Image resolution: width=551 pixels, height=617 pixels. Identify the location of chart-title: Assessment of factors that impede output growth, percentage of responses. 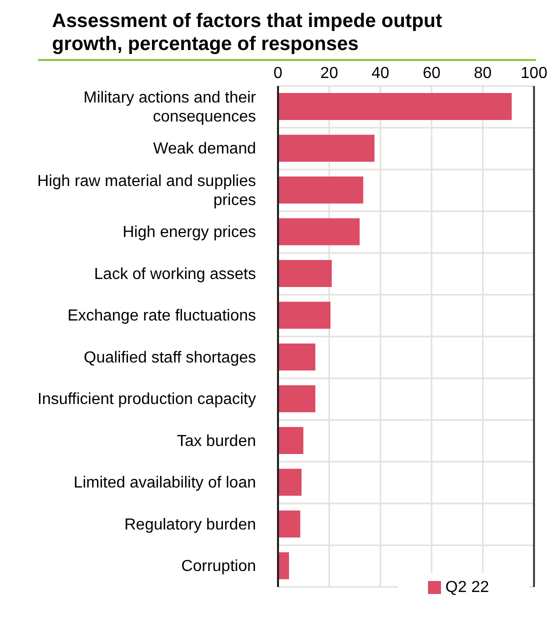
(248, 33).